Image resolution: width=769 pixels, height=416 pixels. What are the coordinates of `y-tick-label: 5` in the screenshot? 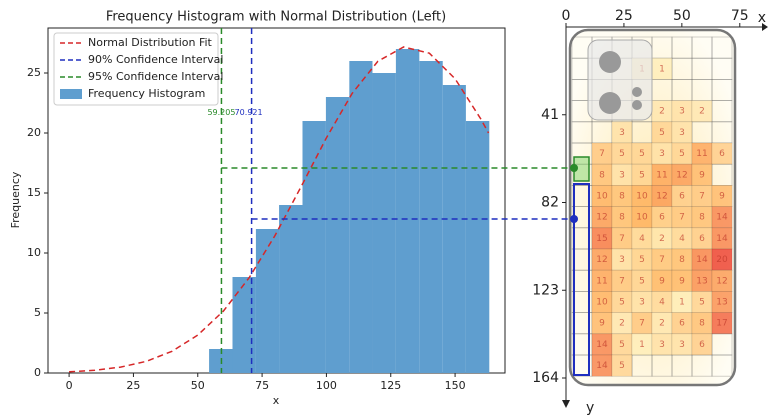 It's located at (37, 312).